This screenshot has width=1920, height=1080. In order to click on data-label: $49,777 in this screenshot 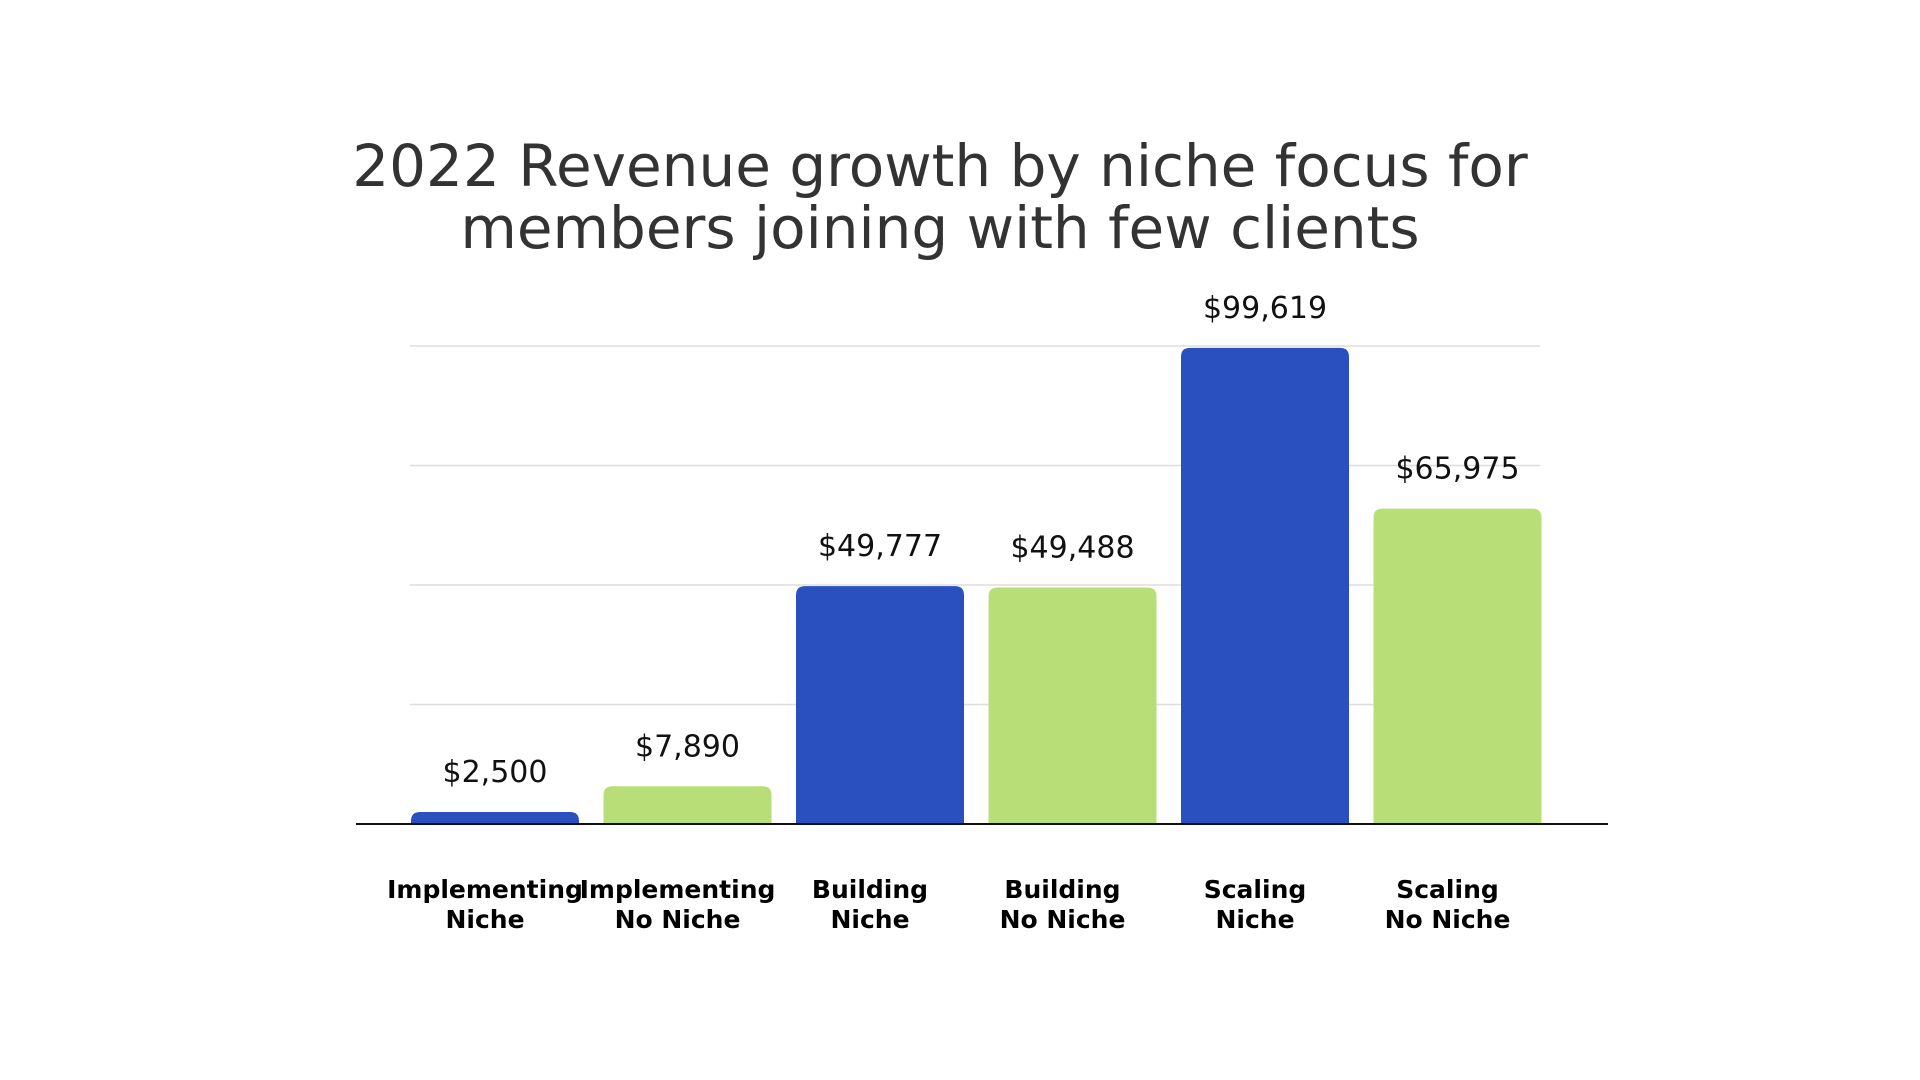, I will do `click(880, 546)`.